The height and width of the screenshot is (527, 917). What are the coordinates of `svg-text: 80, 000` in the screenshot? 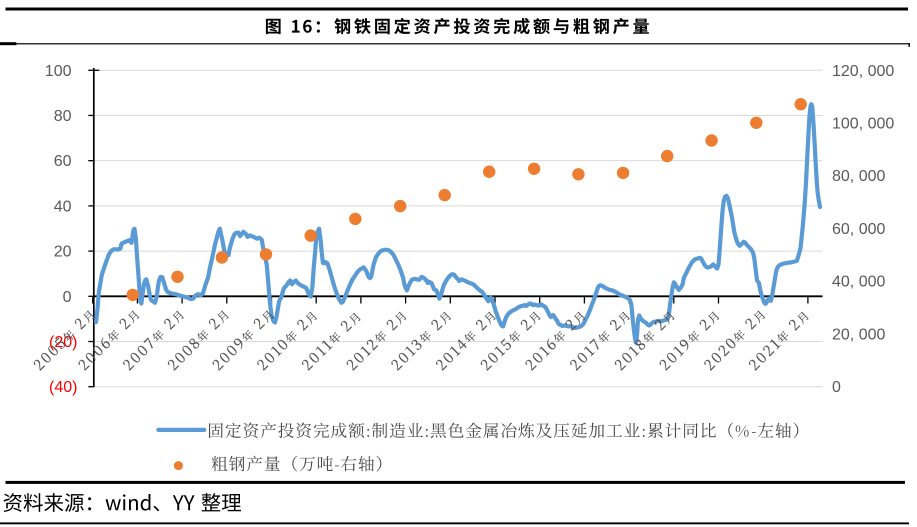 It's located at (858, 176).